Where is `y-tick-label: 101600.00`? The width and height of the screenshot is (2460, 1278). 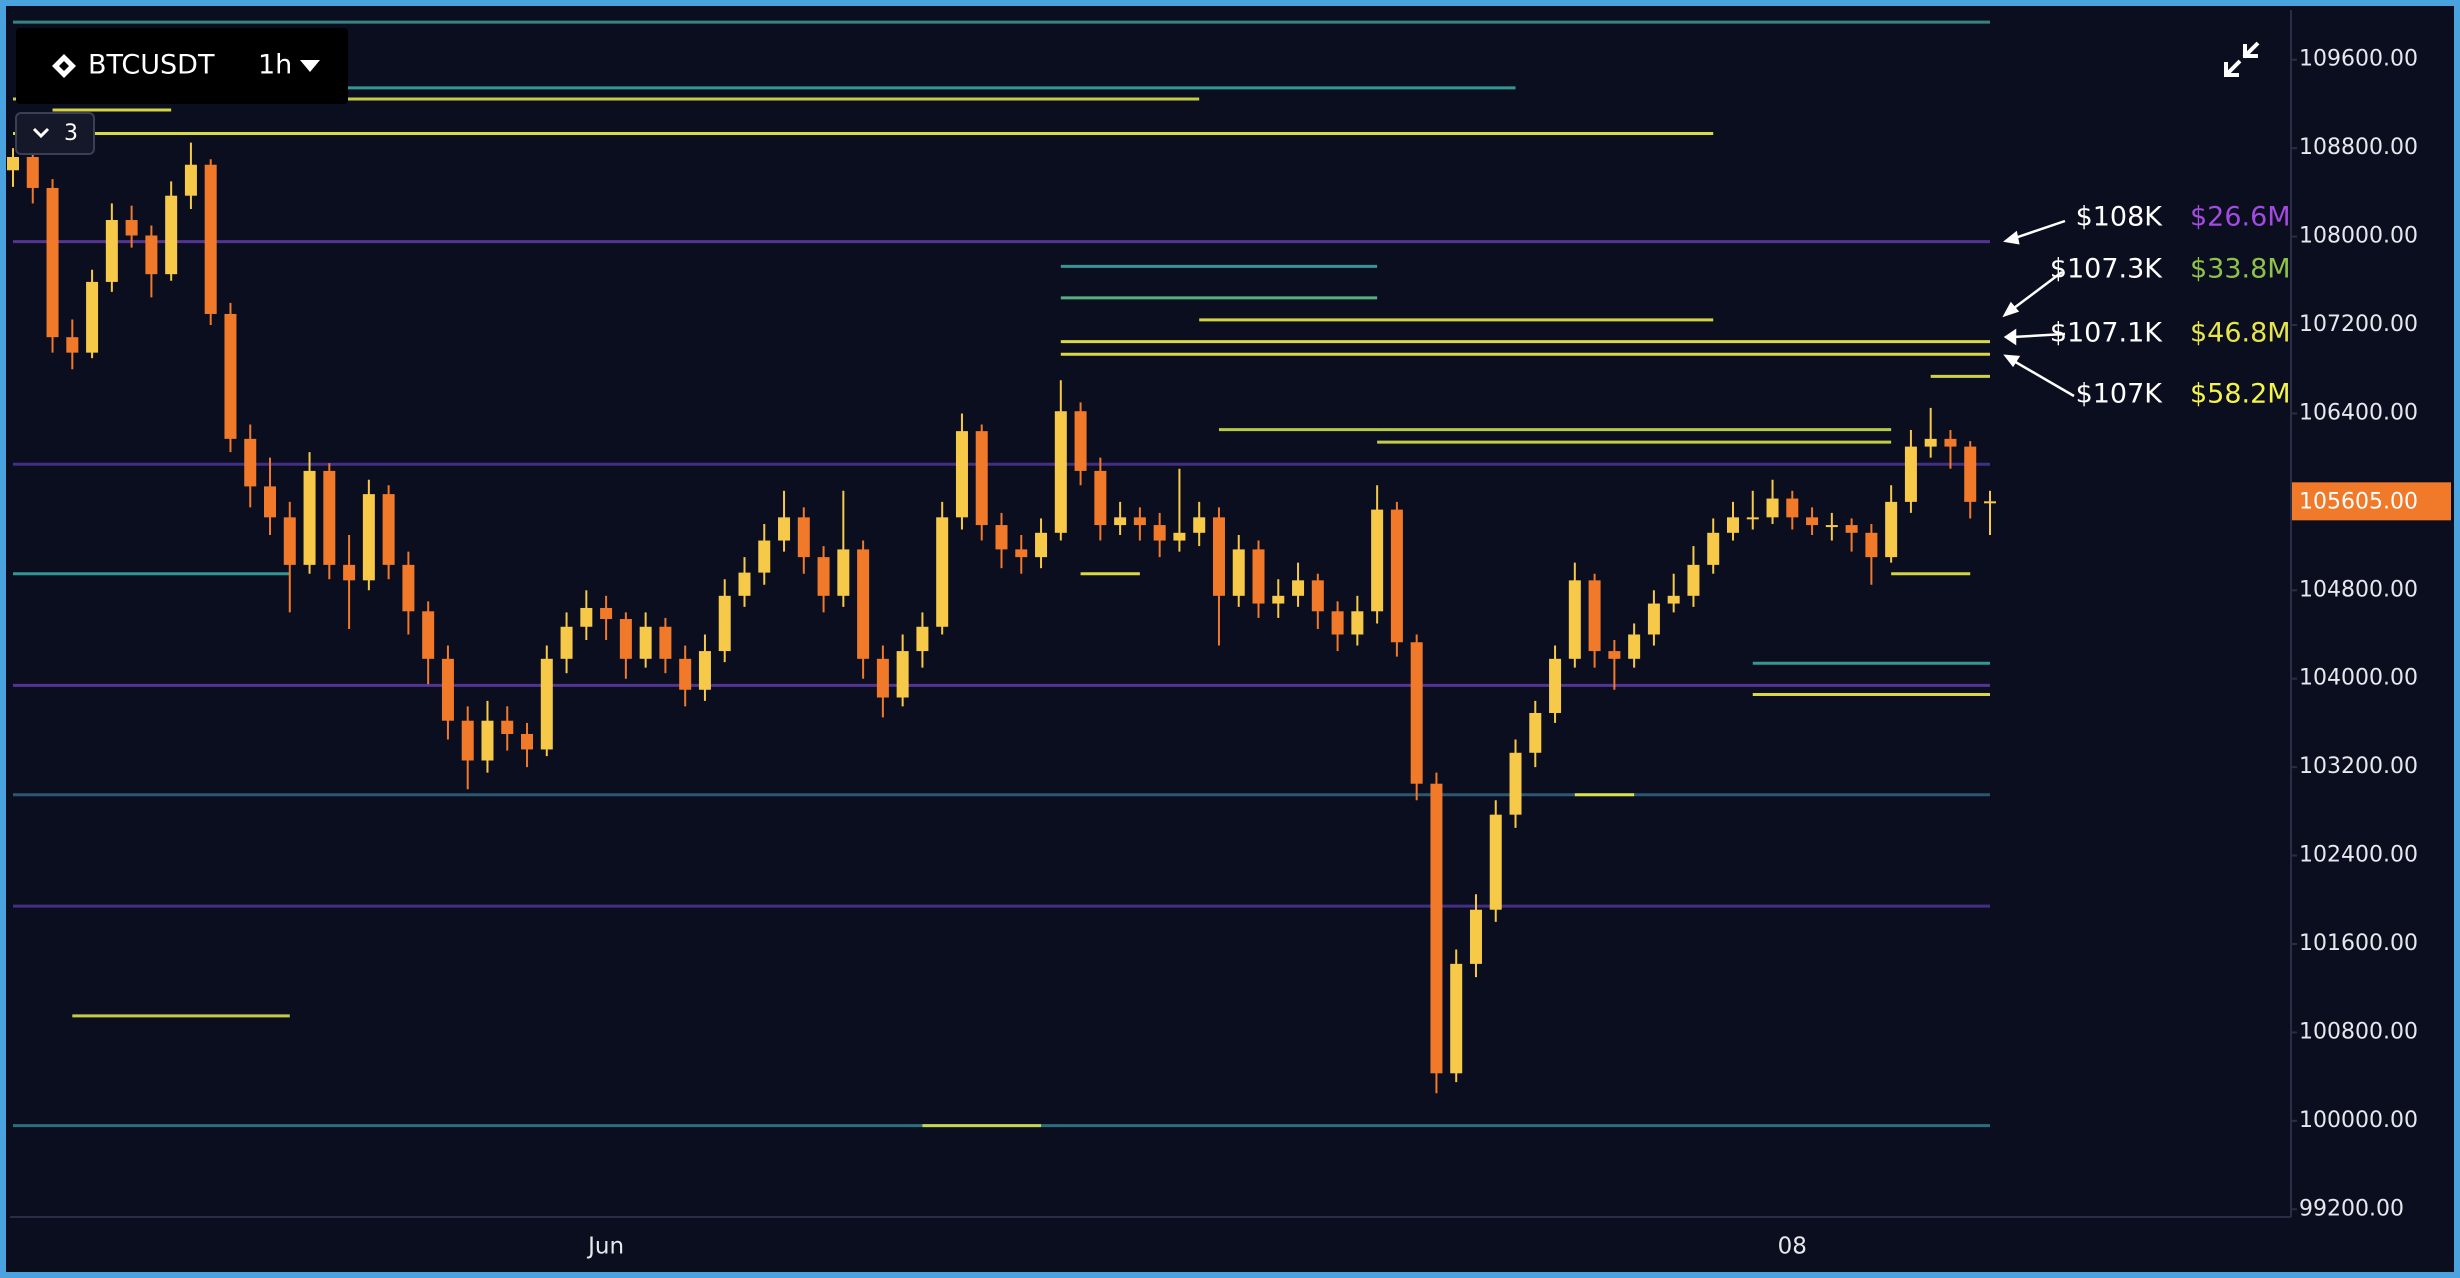
y-tick-label: 101600.00 is located at coordinates (2358, 943).